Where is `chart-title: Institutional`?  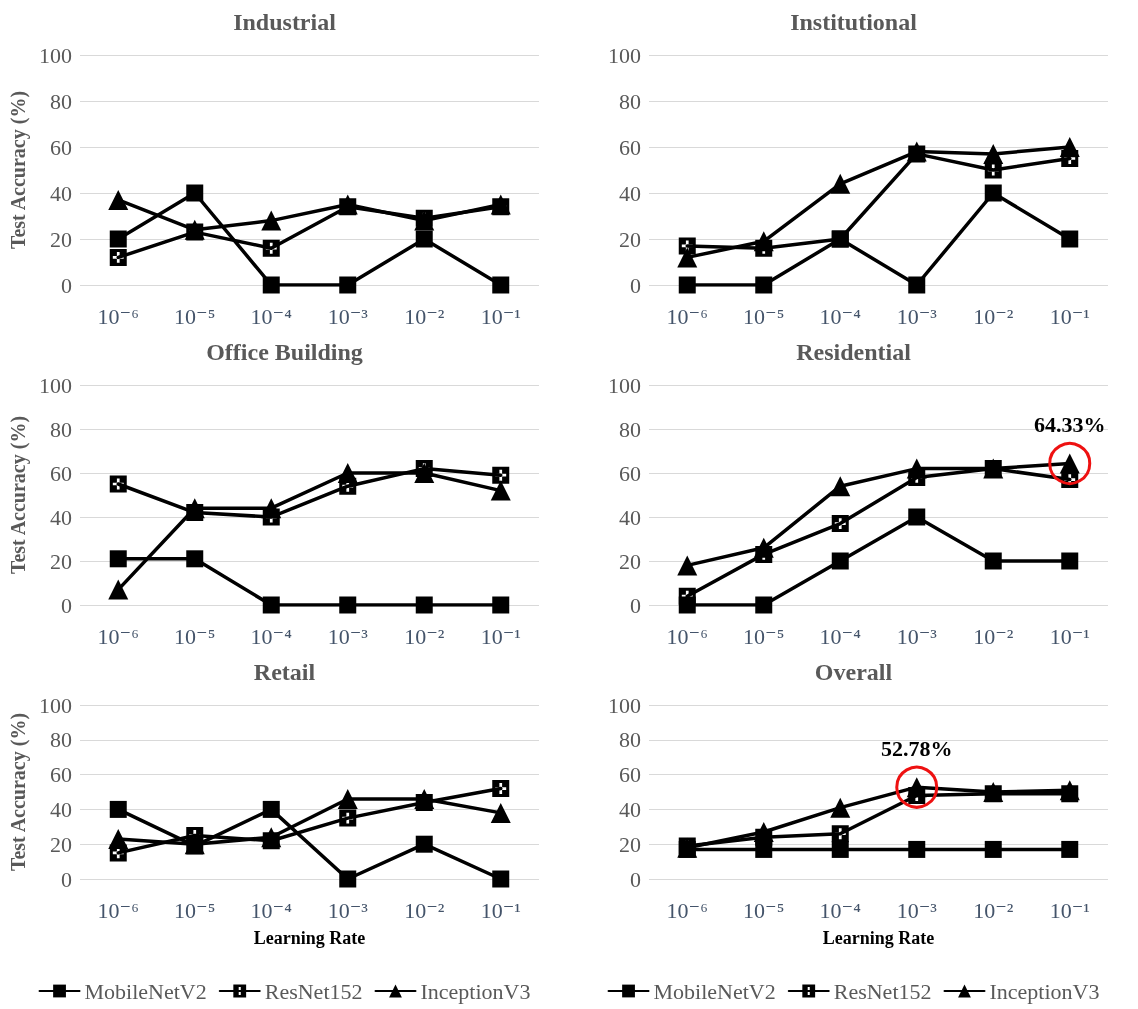
chart-title: Institutional is located at coordinates (854, 22).